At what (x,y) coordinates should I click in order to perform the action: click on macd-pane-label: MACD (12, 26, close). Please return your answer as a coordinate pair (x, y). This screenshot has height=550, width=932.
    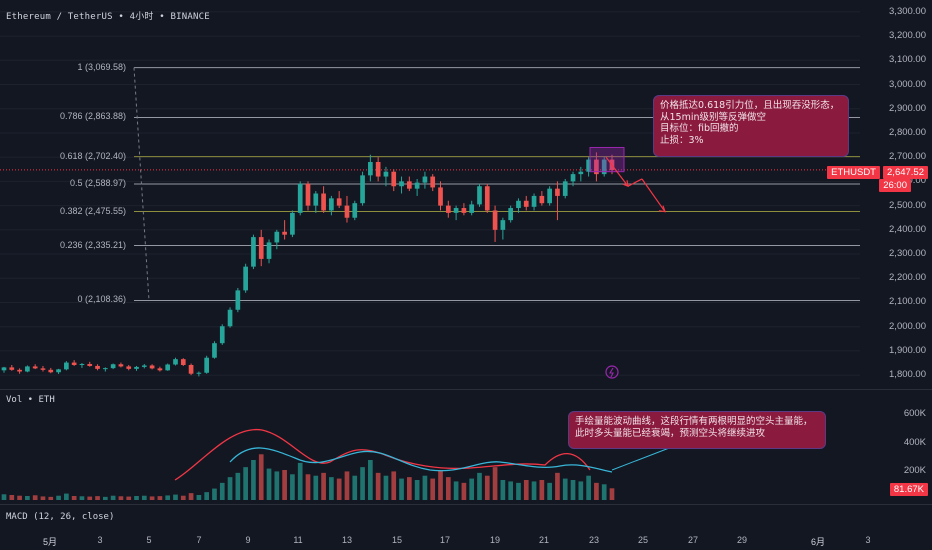
    Looking at the image, I should click on (60, 517).